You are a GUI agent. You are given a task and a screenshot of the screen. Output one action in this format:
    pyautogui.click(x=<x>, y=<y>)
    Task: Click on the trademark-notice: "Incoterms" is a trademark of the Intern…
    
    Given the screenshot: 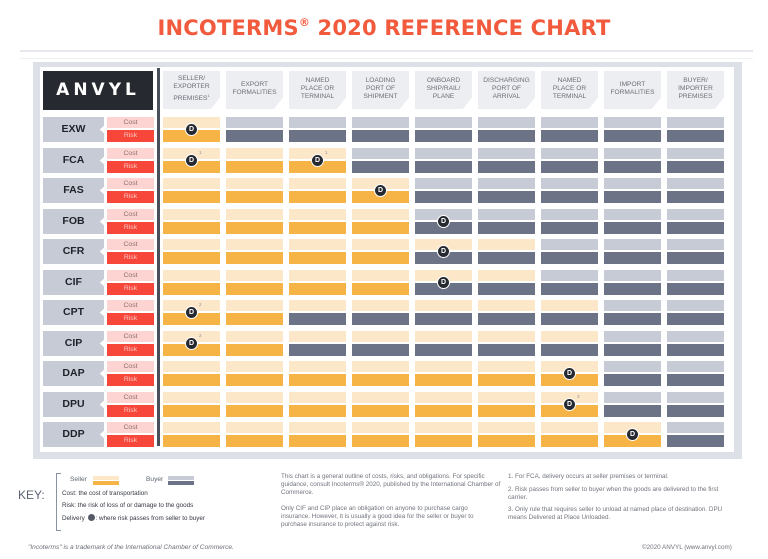 What is the action you would take?
    pyautogui.click(x=131, y=547)
    